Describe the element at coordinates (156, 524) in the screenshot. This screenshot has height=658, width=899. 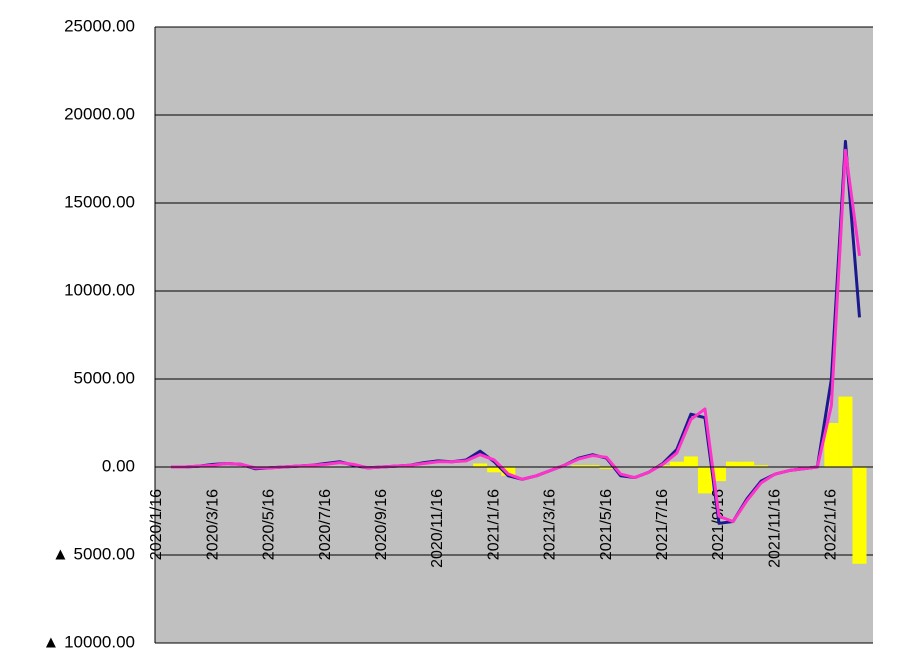
I see `x-tick-label: 2020/1/16` at that location.